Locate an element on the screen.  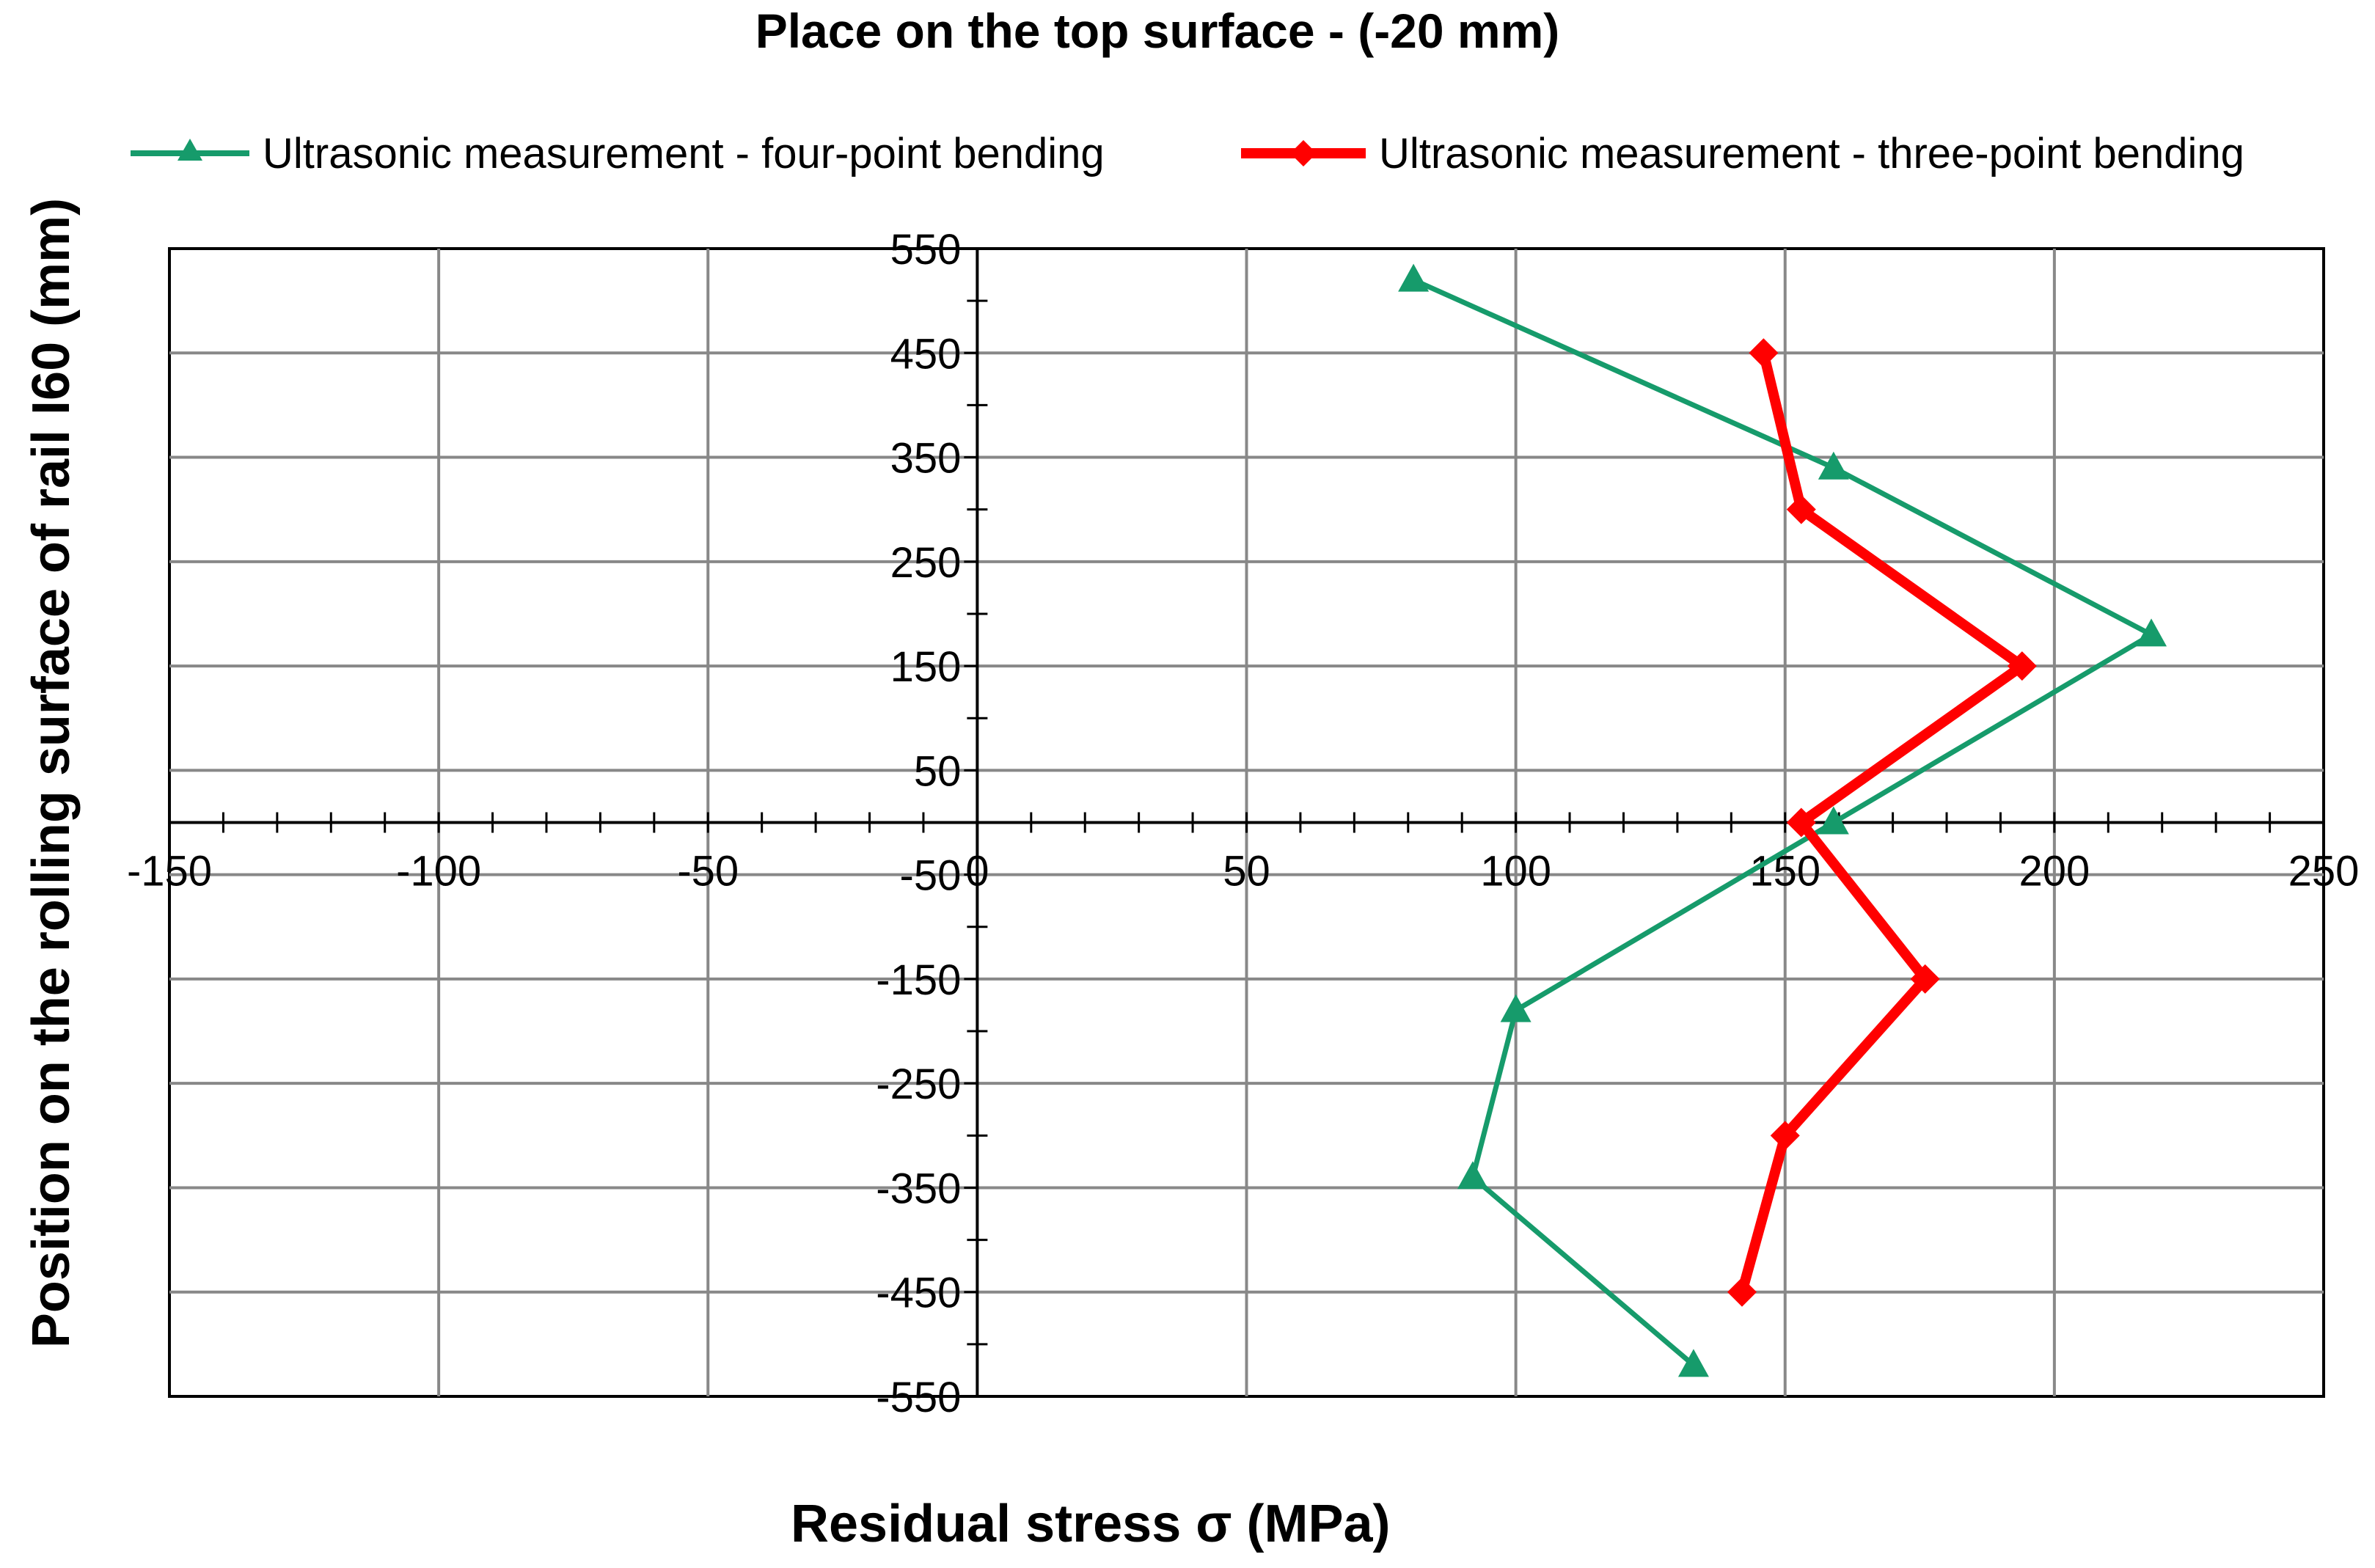
x-tick-label: 200 is located at coordinates (2054, 871).